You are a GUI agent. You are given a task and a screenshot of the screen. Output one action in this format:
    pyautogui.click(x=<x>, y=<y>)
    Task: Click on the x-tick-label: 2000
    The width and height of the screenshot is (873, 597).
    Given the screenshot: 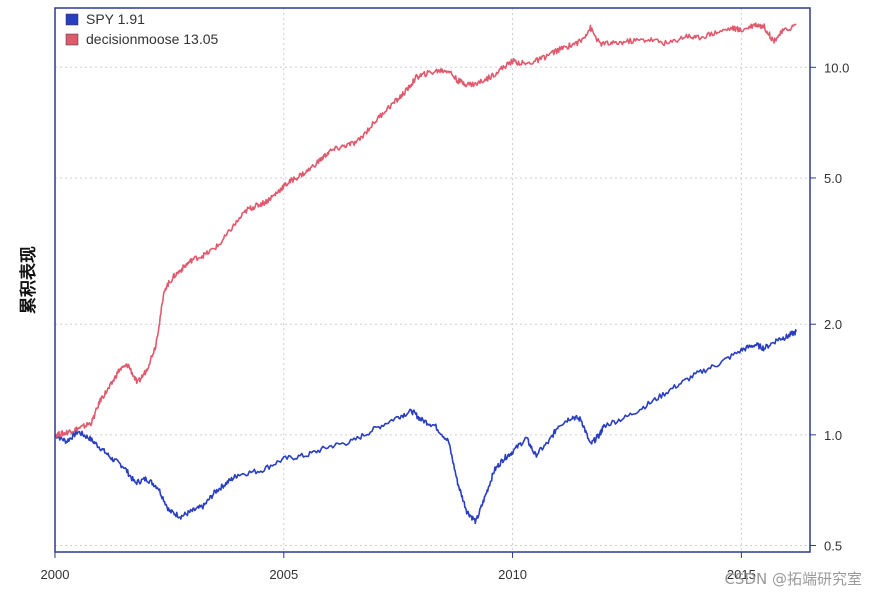 What is the action you would take?
    pyautogui.click(x=55, y=574)
    